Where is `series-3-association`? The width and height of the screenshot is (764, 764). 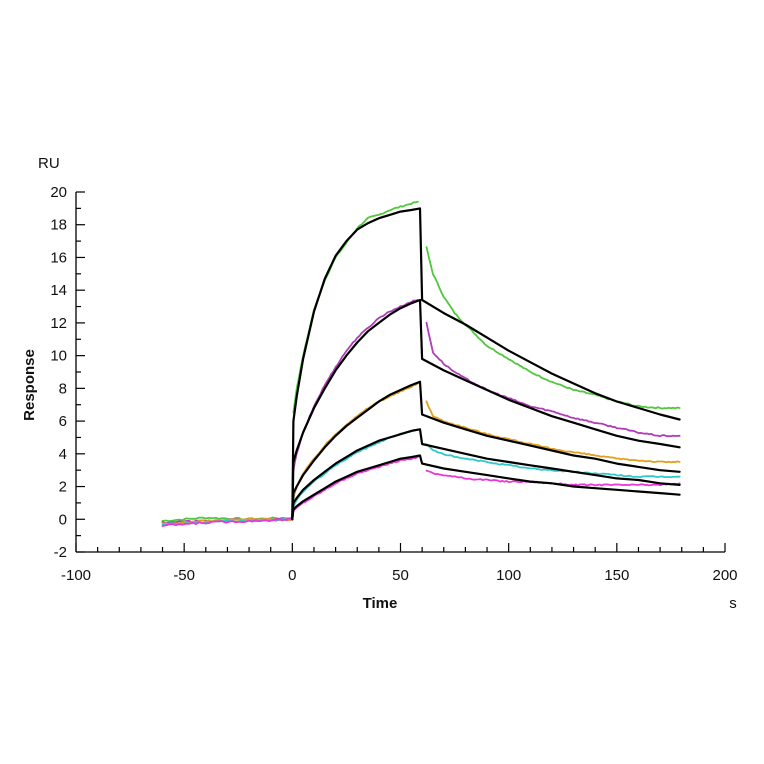 series-3-association is located at coordinates (355, 441).